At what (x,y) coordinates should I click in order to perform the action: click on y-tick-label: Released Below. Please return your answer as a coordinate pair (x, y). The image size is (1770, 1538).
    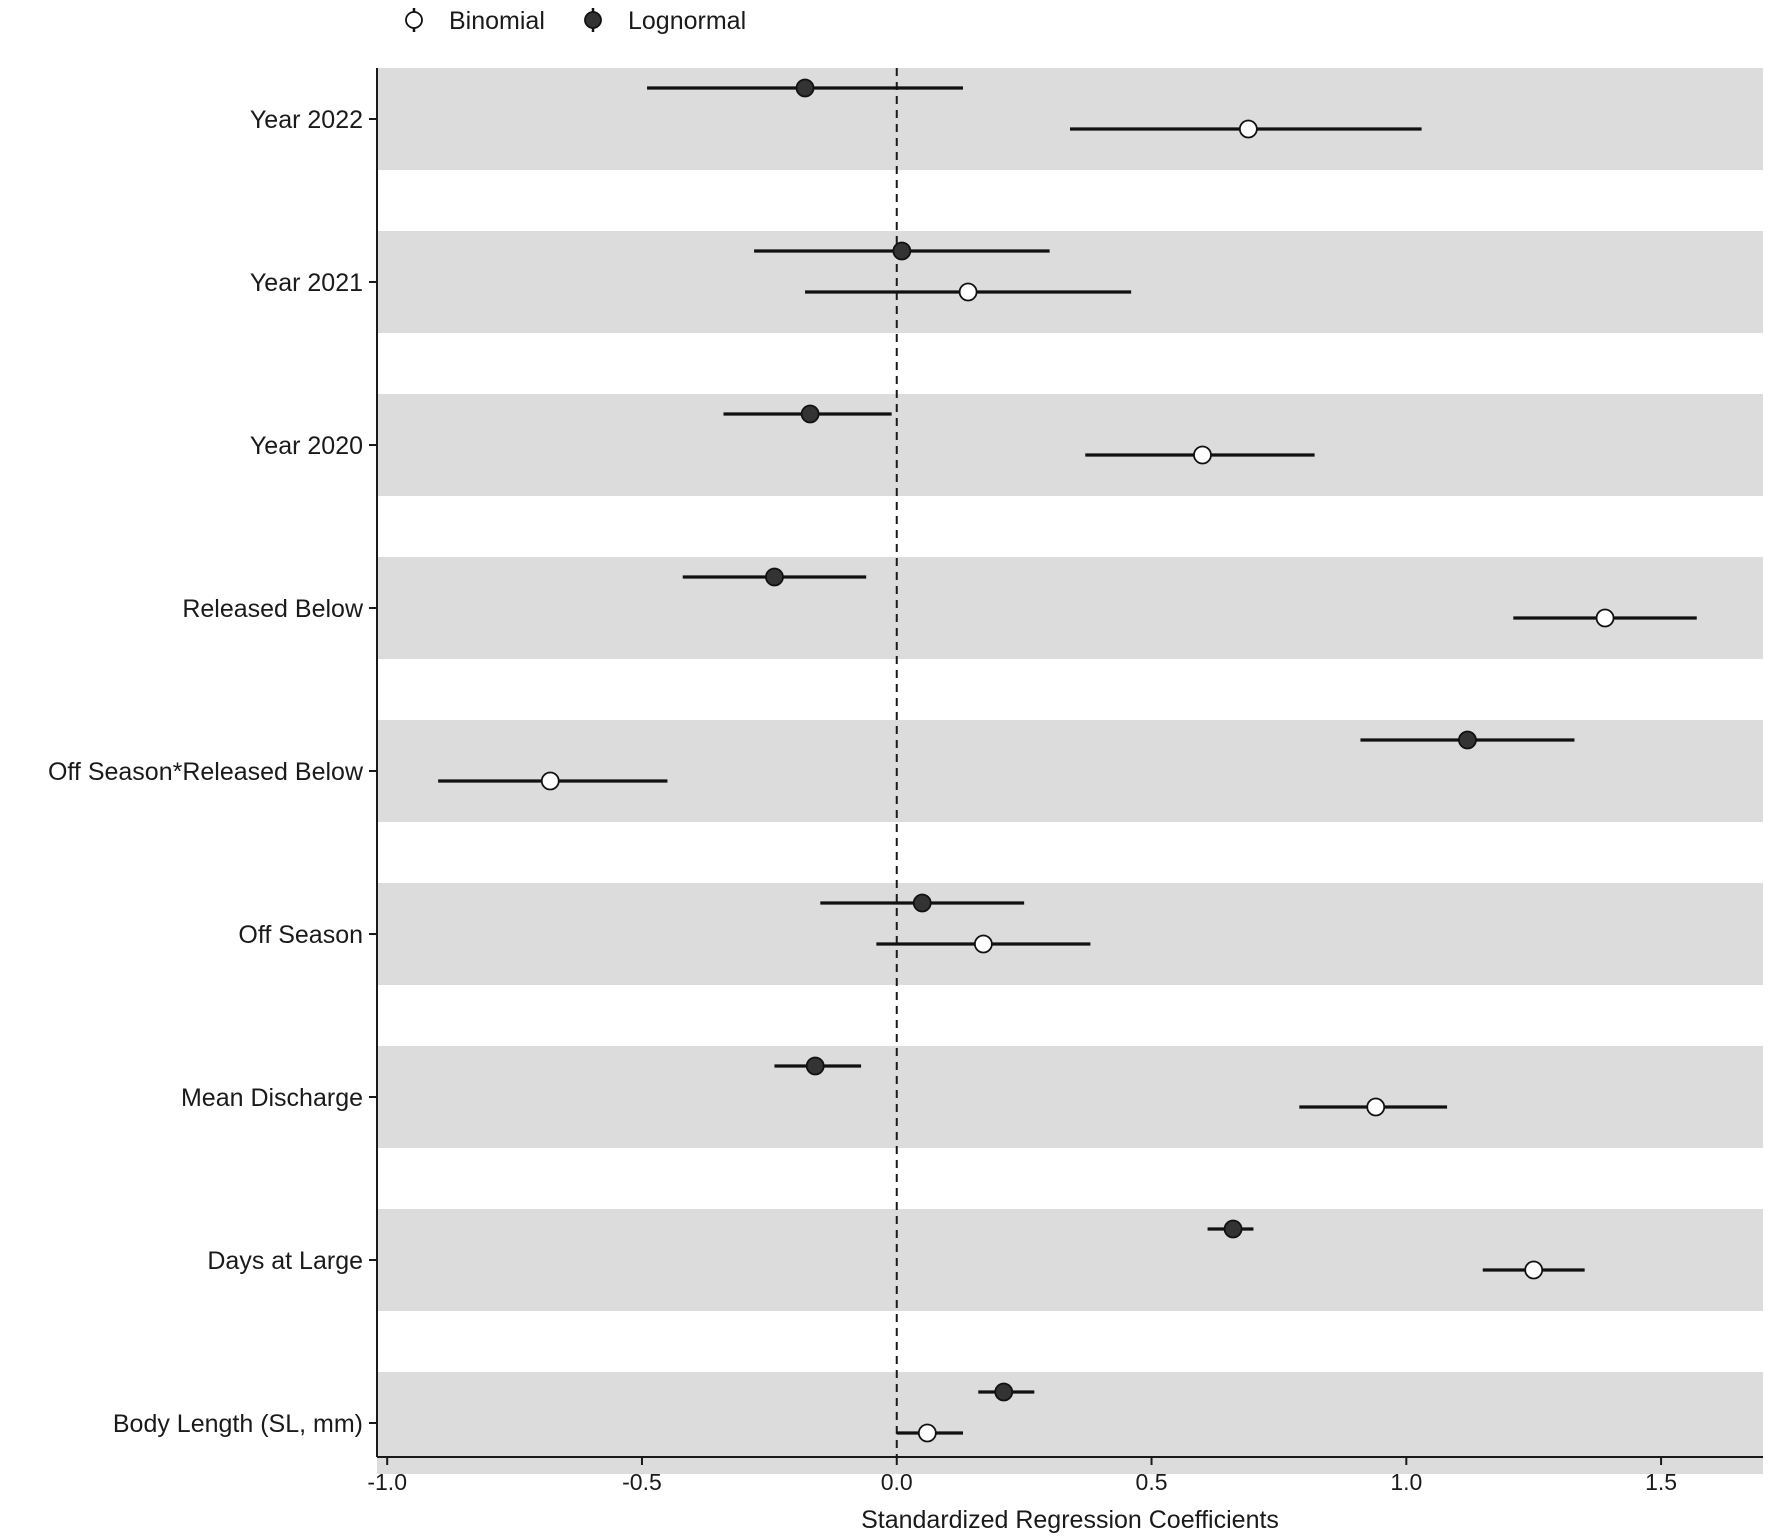
    Looking at the image, I should click on (273, 609).